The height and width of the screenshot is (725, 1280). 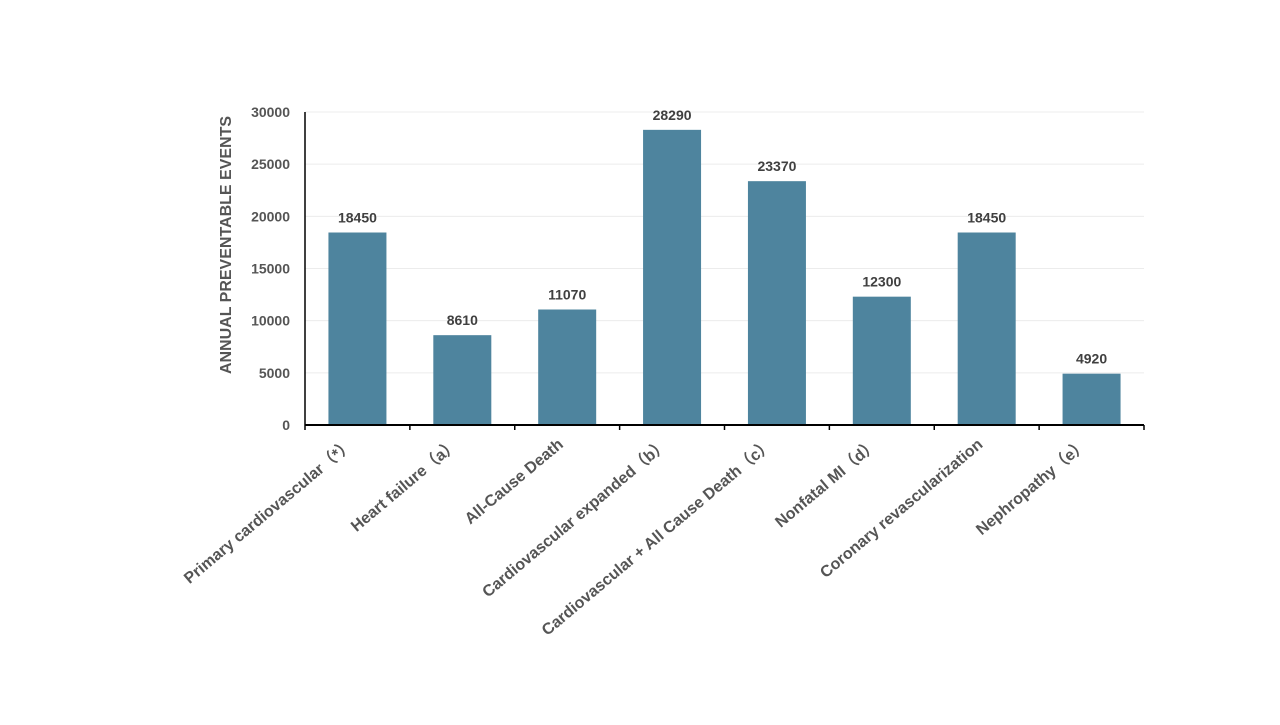 I want to click on data-label: 8610, so click(x=462, y=320).